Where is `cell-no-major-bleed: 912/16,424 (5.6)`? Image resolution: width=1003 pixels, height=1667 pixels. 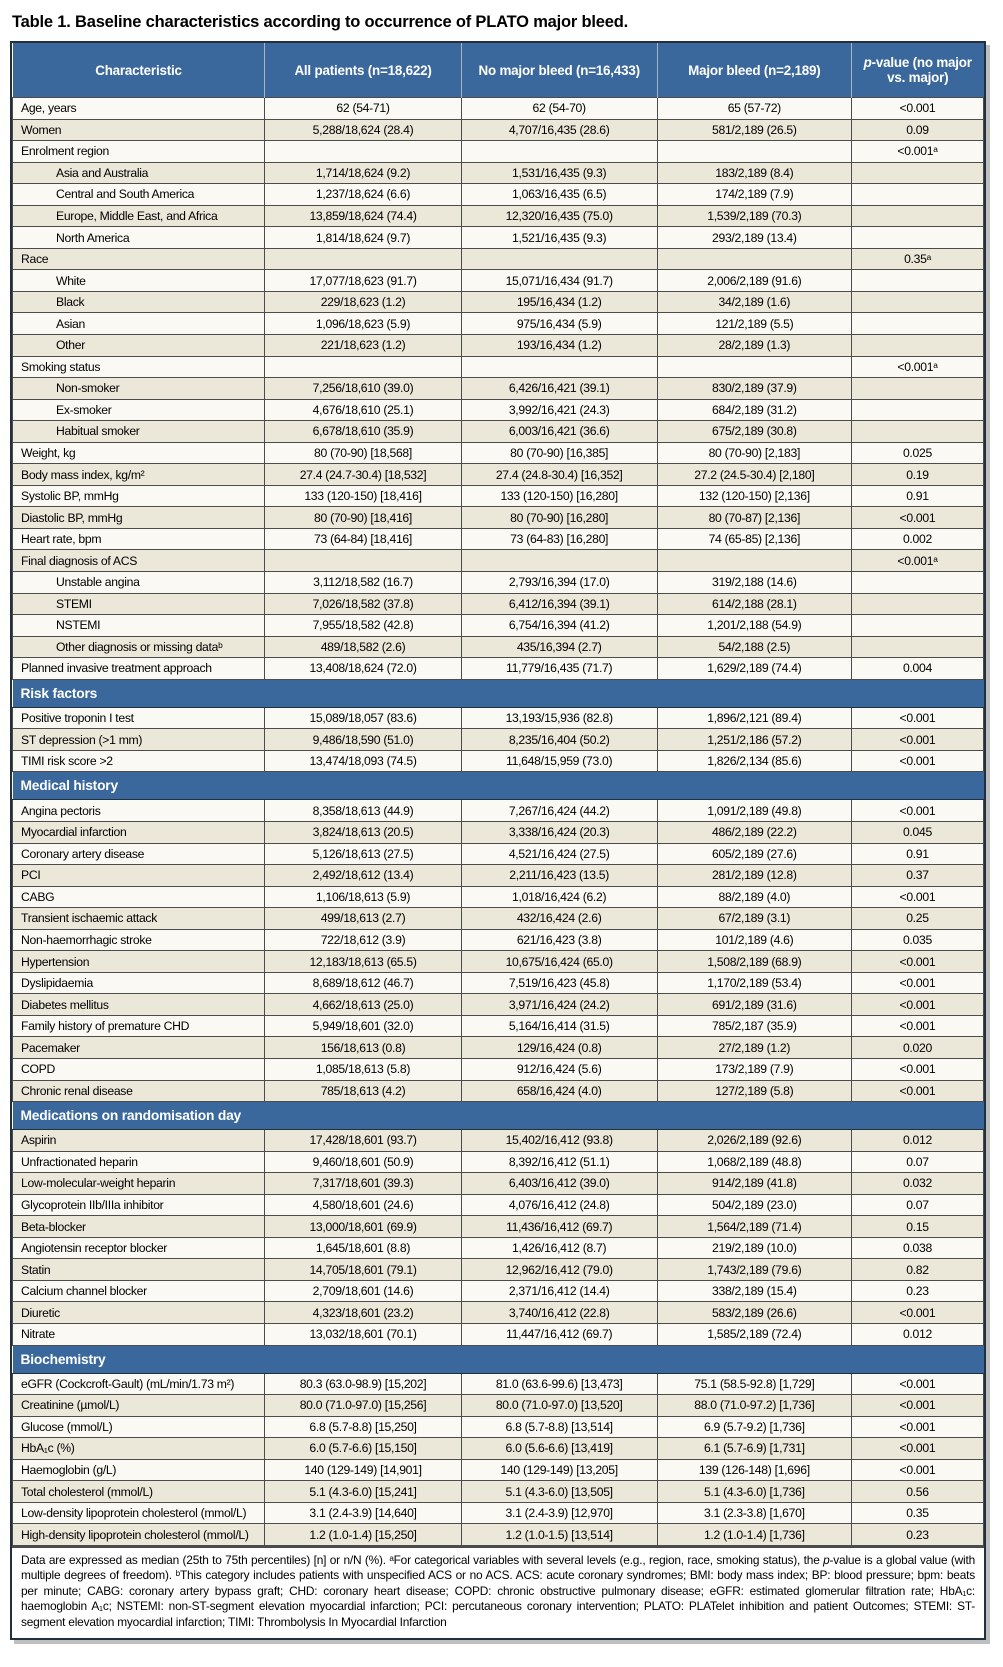 cell-no-major-bleed: 912/16,424 (5.6) is located at coordinates (559, 1069).